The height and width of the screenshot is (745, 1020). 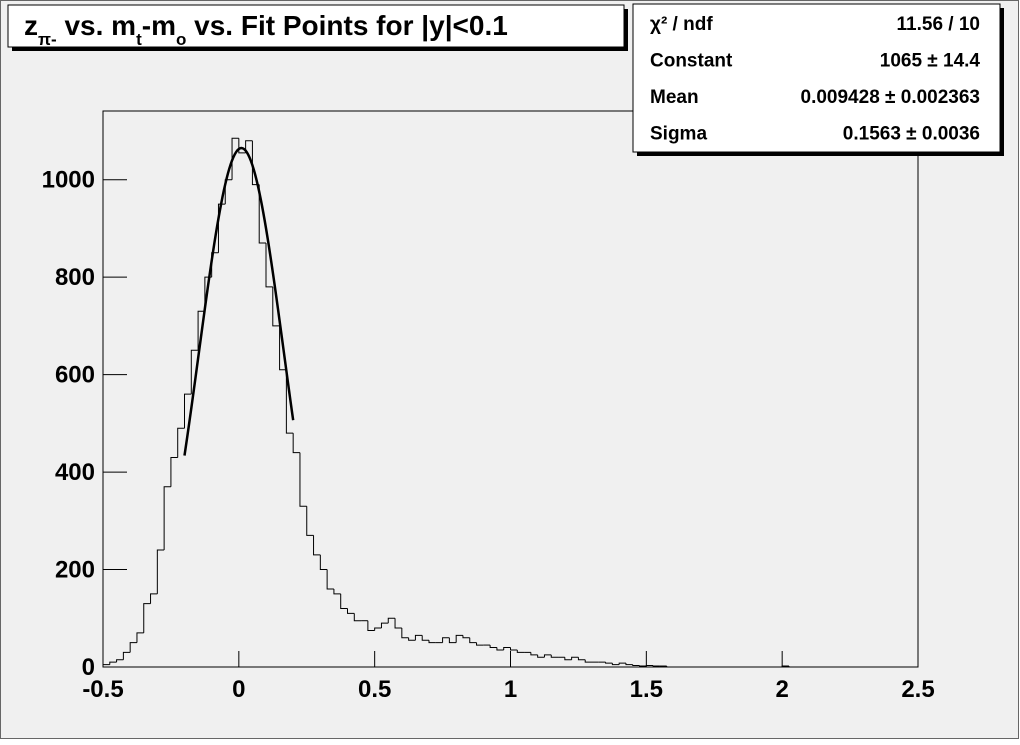 What do you see at coordinates (75, 375) in the screenshot?
I see `y-tick-label: 600` at bounding box center [75, 375].